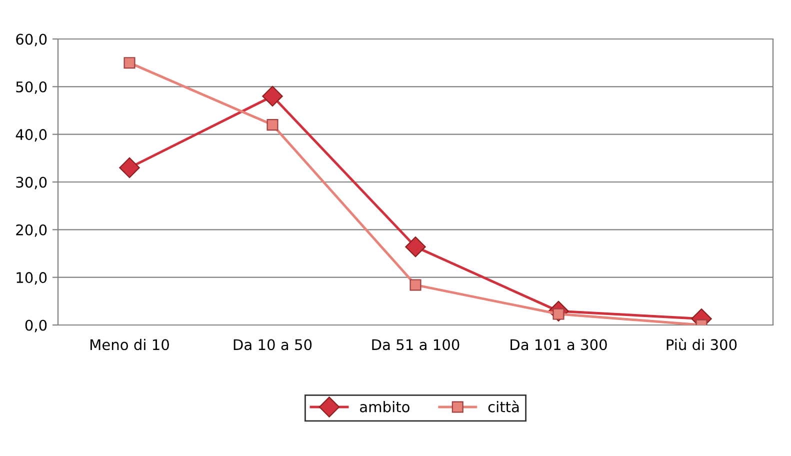 This screenshot has height=456, width=791. I want to click on x-tick-label: Da 10 a 50, so click(273, 344).